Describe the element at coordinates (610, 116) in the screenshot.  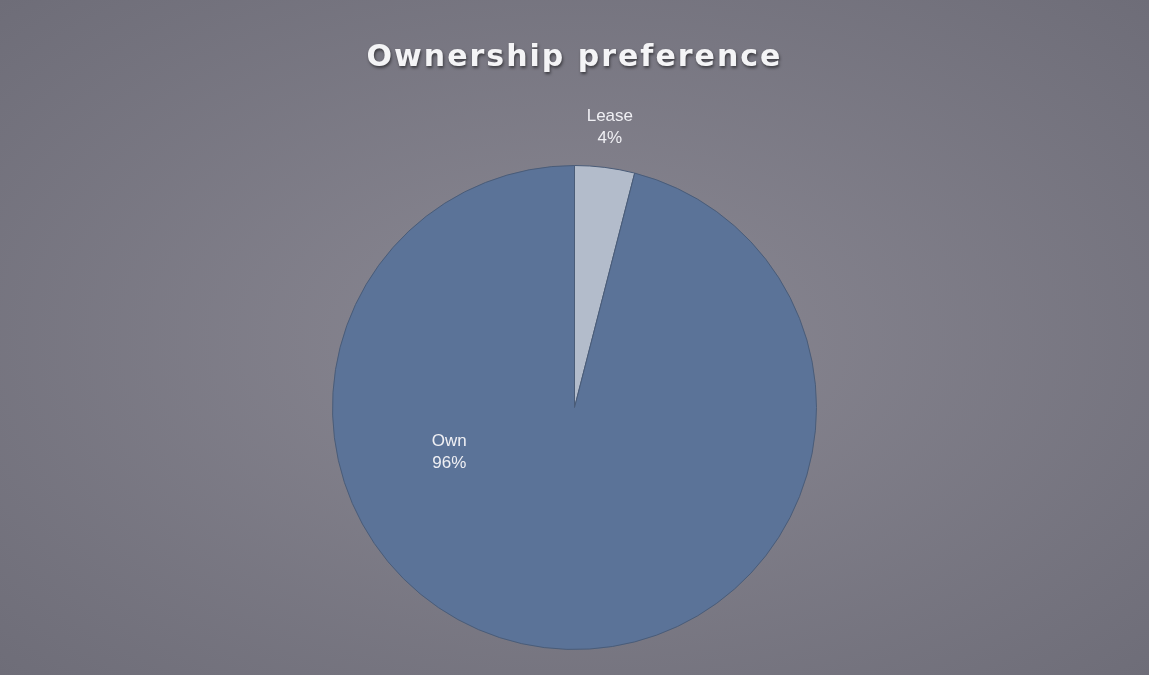
I see `slice-label: Lease` at that location.